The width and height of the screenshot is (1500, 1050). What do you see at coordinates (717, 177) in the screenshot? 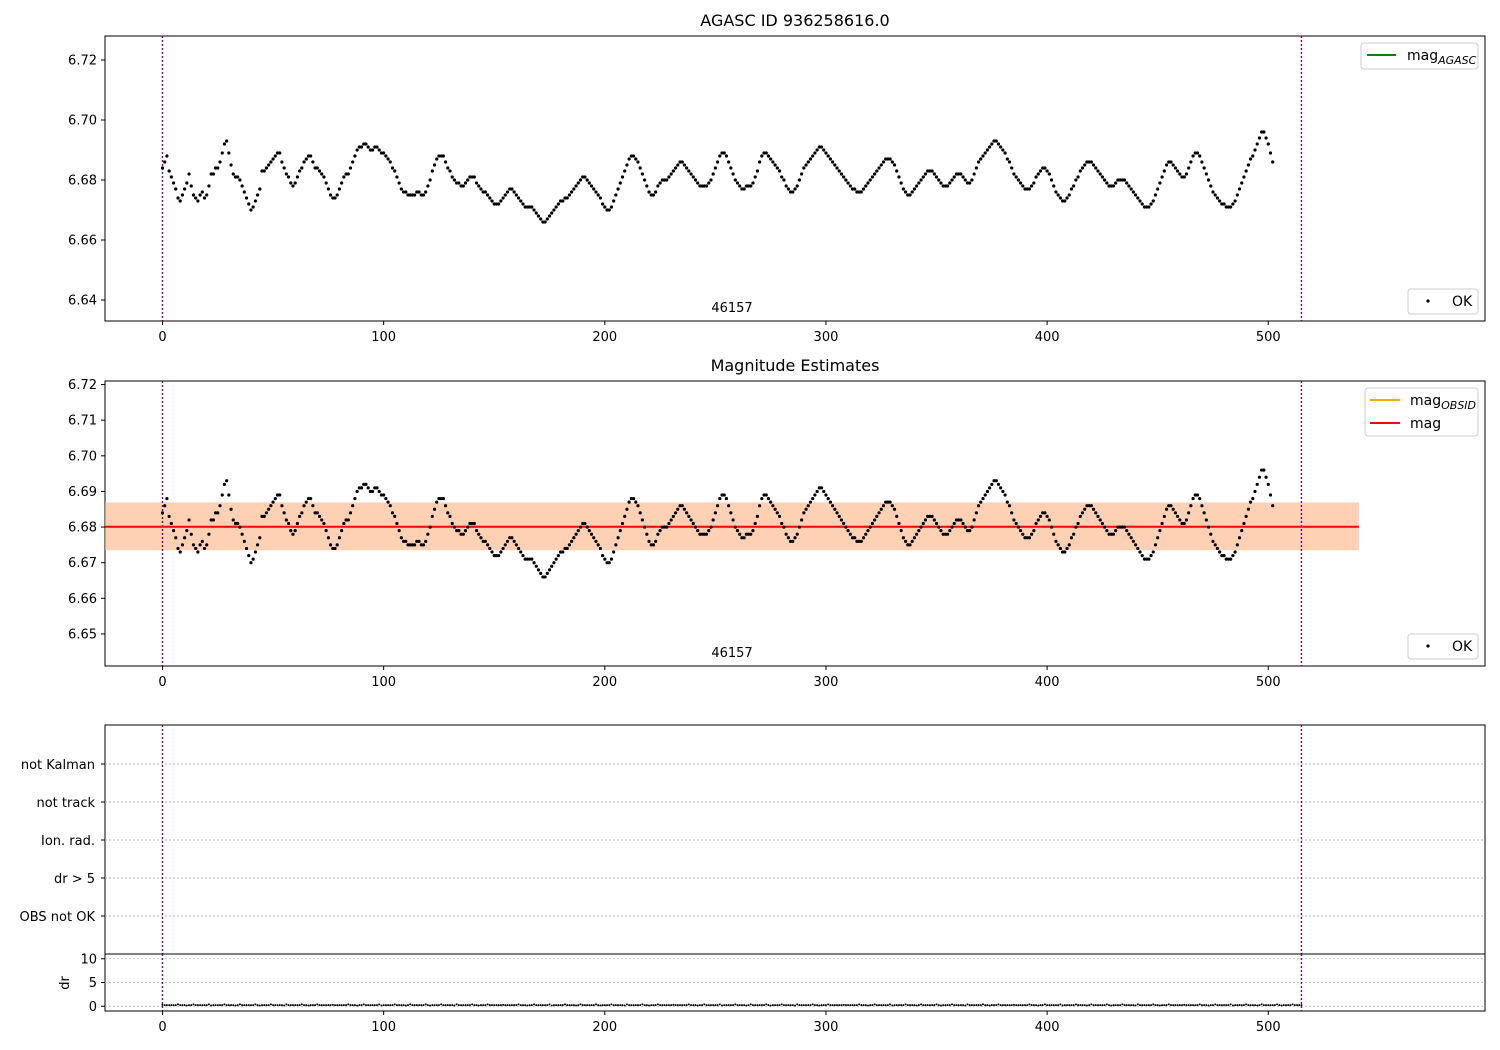
I see `agasc-points` at bounding box center [717, 177].